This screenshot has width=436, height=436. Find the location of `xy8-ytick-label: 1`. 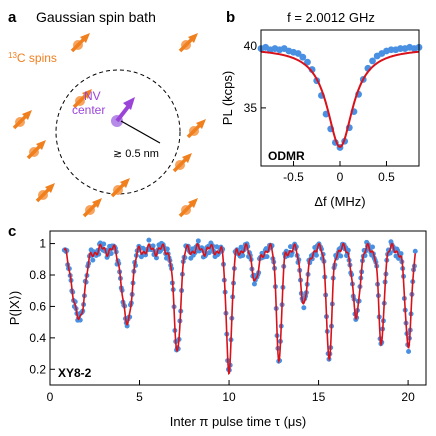

xy8-ytick-label: 1 is located at coordinates (42, 244).